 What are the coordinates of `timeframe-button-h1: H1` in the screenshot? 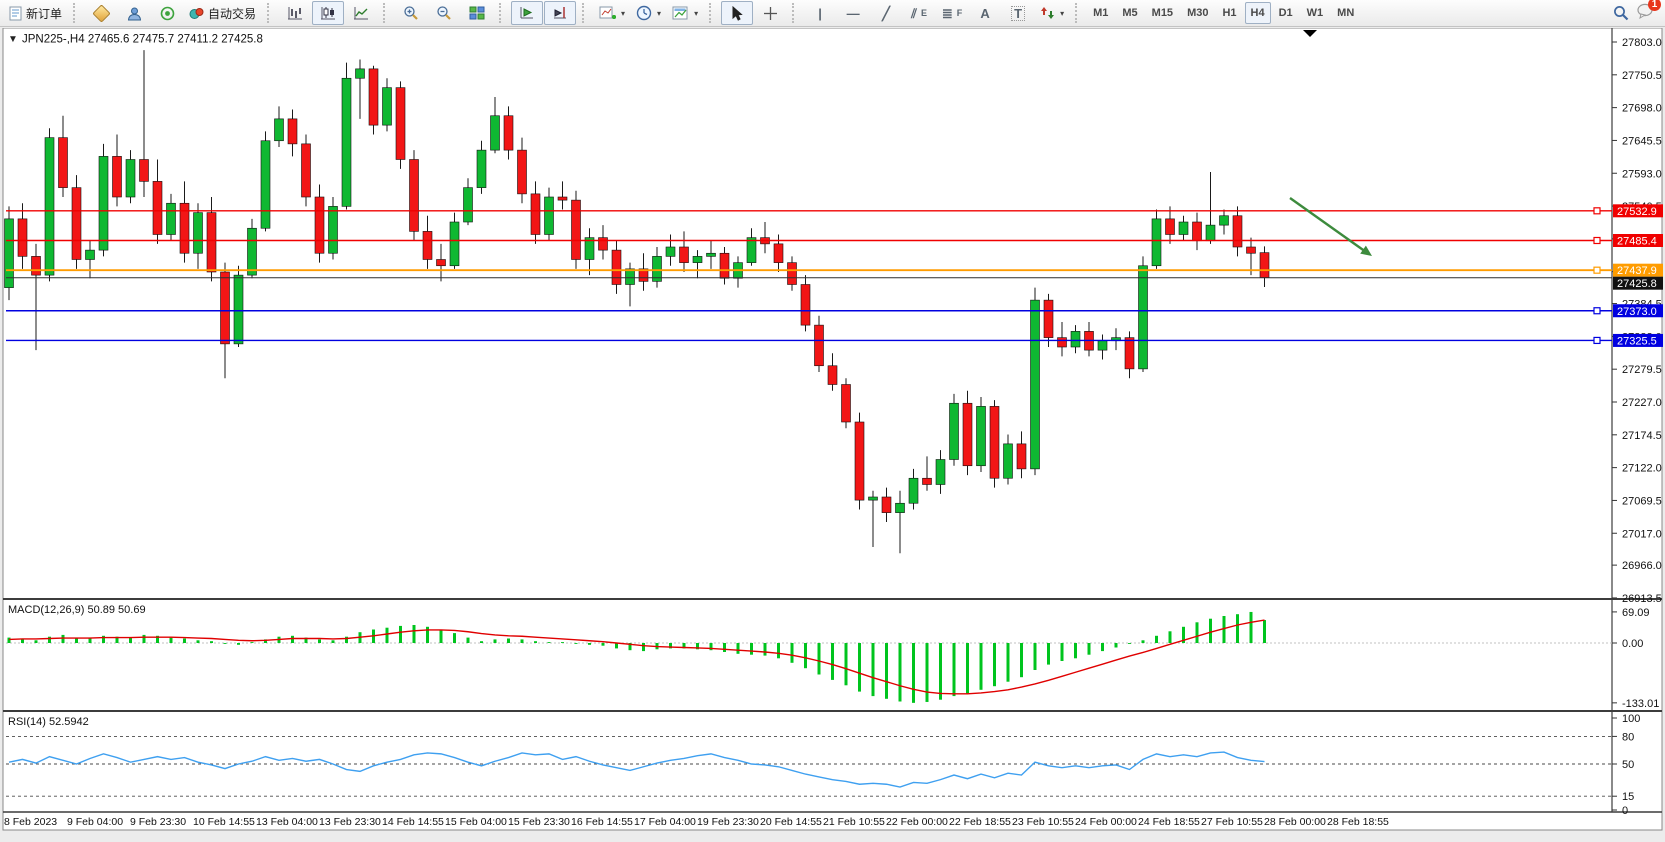 It's located at (1229, 13).